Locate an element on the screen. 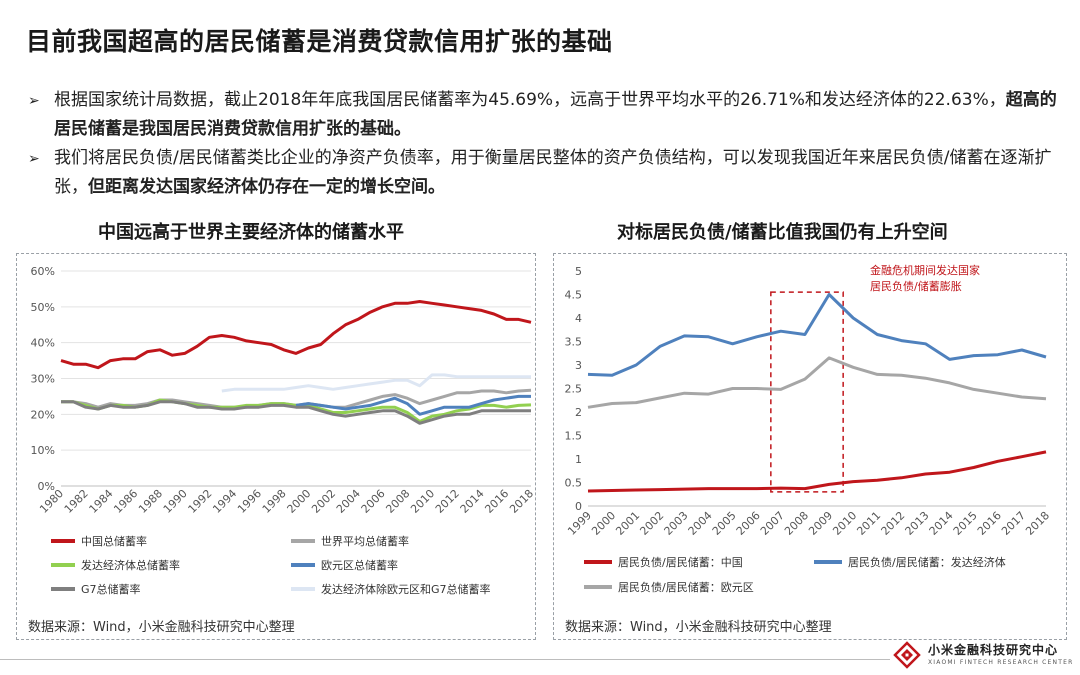  logo-subtitle: XIAOMI FINTECH RESEARCH CENTER is located at coordinates (1001, 662).